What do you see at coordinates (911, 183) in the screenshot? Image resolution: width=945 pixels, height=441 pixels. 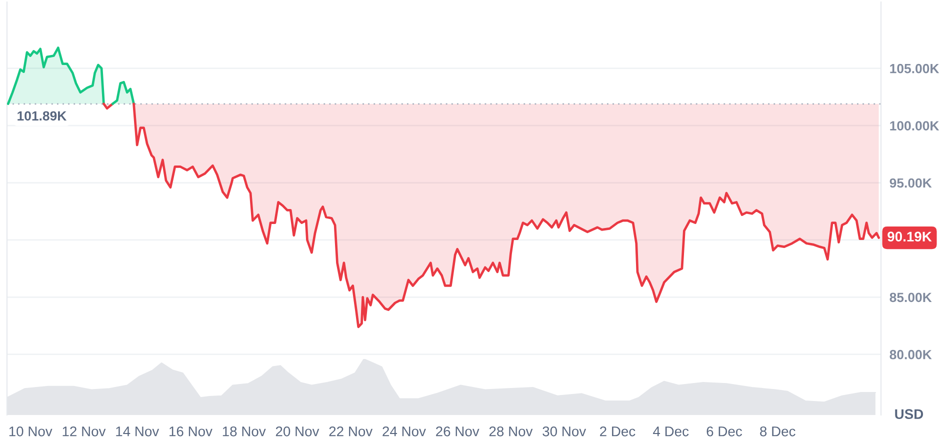 I see `y-tick-label: 95.00K` at bounding box center [911, 183].